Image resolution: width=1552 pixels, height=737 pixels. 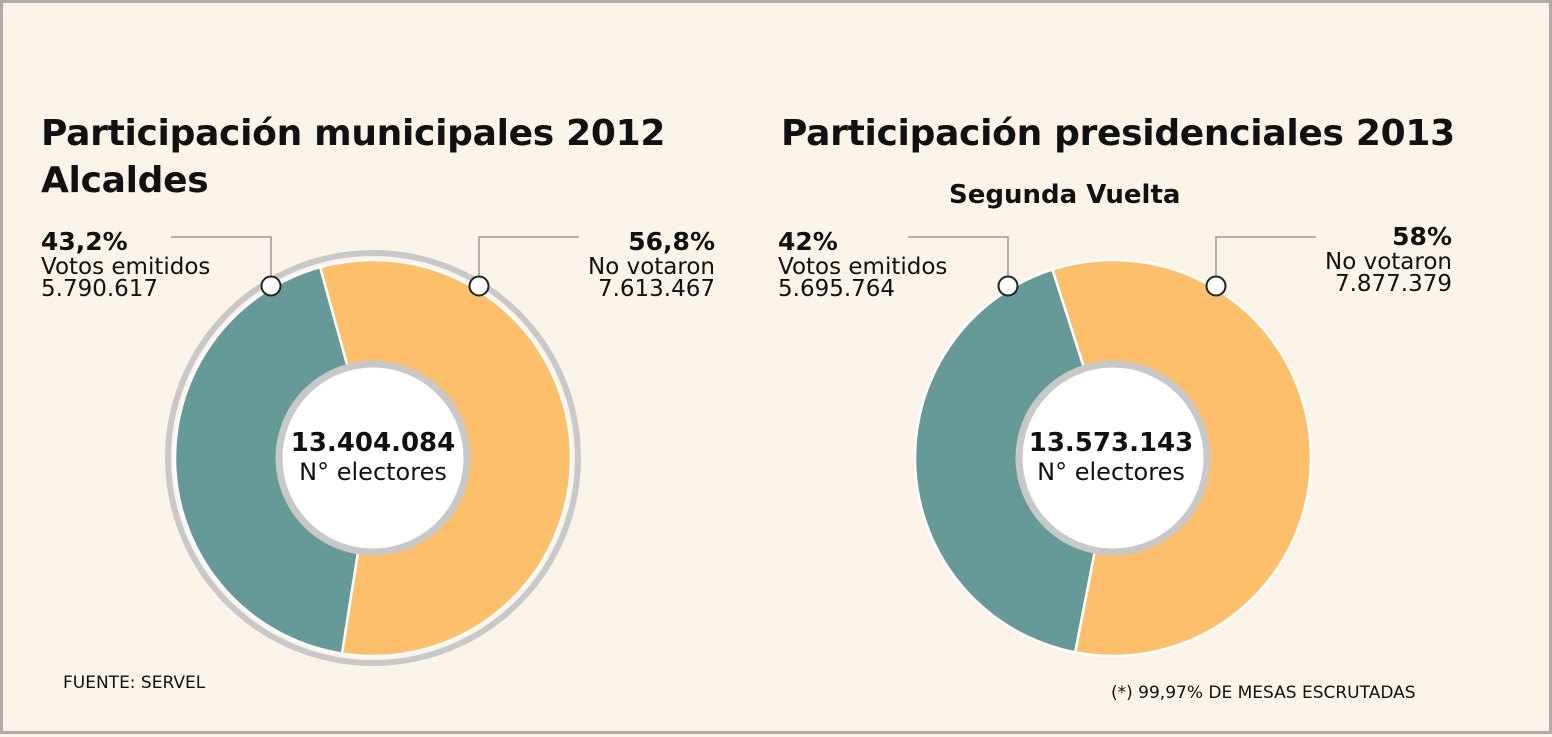 I want to click on chart1-center-label: N° electores, so click(x=373, y=472).